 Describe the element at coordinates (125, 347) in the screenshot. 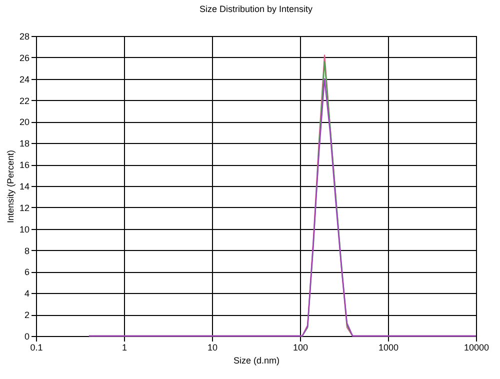

I see `x-tick-label: 1` at that location.